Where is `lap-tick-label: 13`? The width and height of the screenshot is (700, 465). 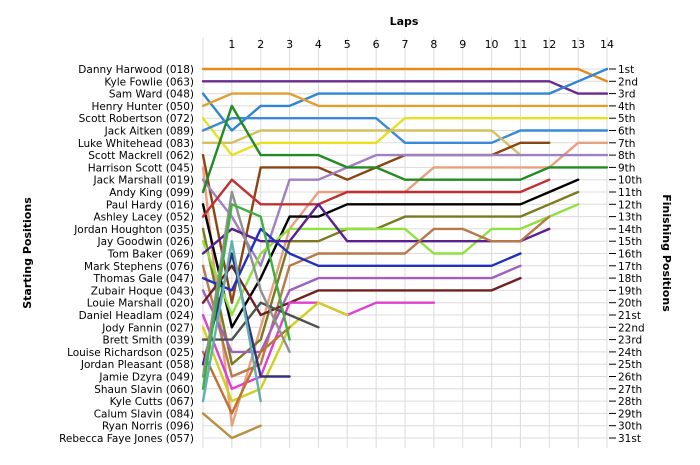
lap-tick-label: 13 is located at coordinates (578, 44).